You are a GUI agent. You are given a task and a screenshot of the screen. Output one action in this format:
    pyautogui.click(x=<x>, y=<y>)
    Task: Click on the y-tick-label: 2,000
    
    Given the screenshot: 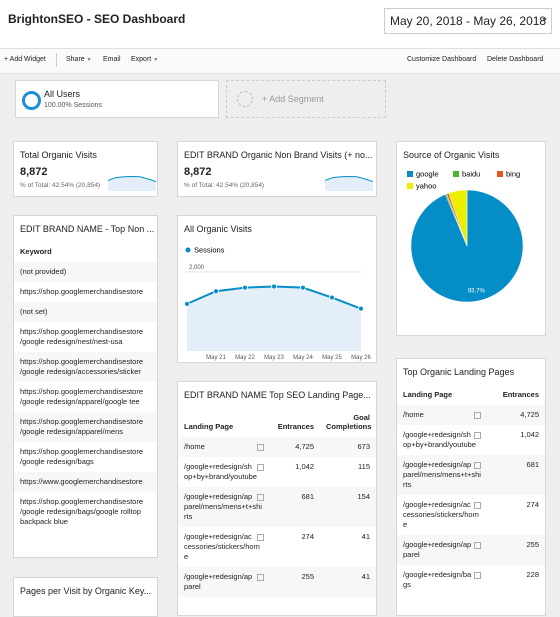 What is the action you would take?
    pyautogui.click(x=197, y=268)
    